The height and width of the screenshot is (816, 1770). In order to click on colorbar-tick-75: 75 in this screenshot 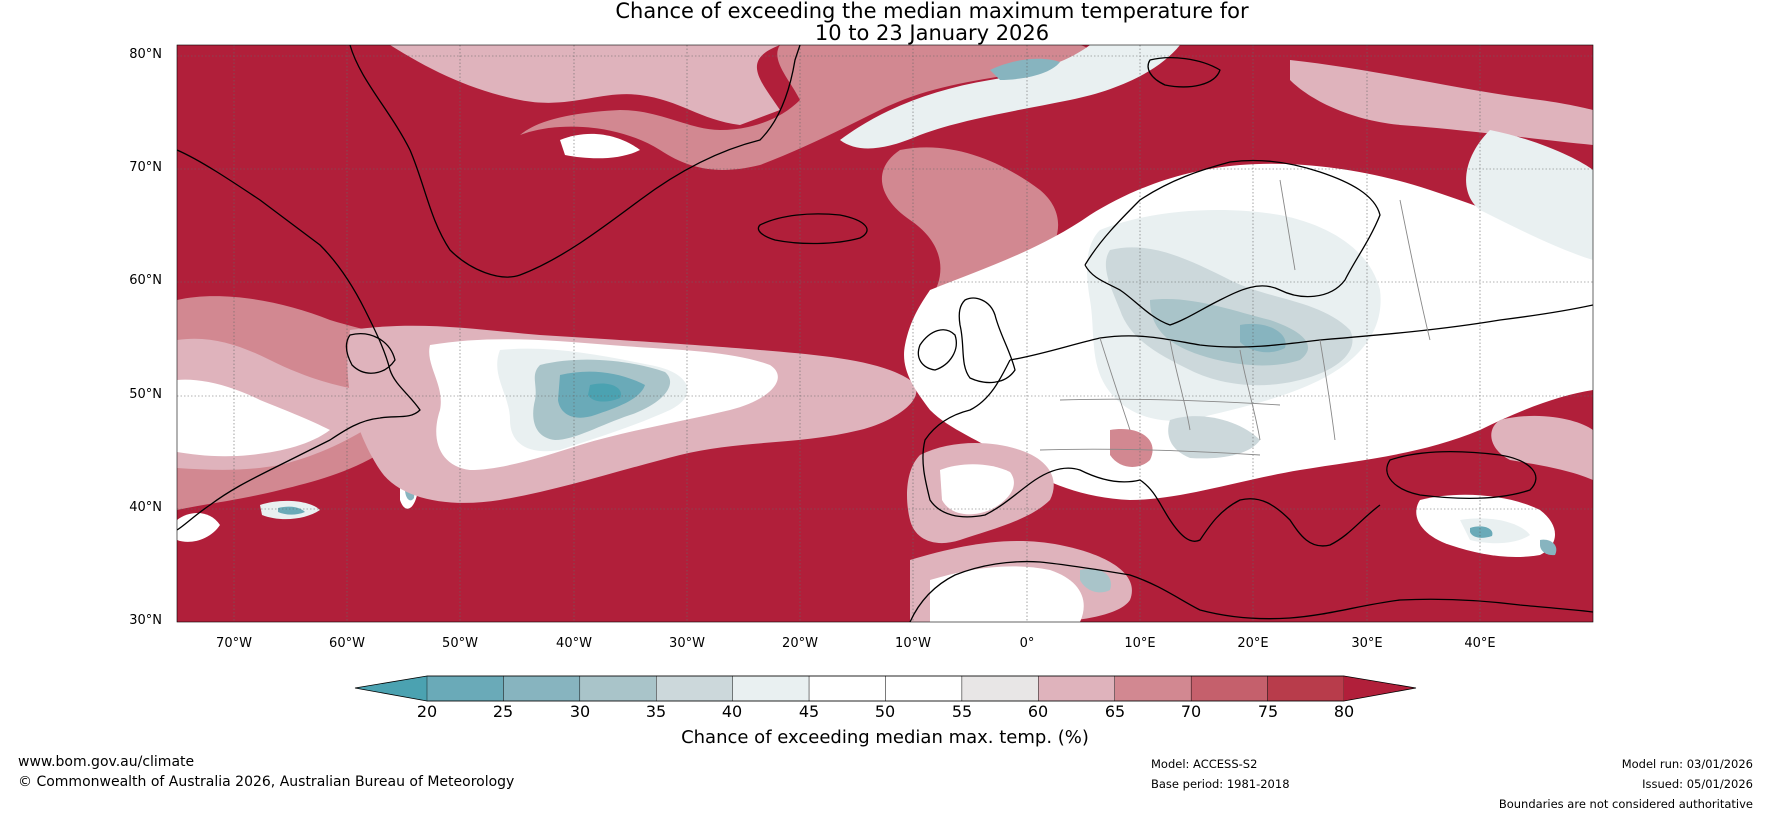, I will do `click(1268, 711)`.